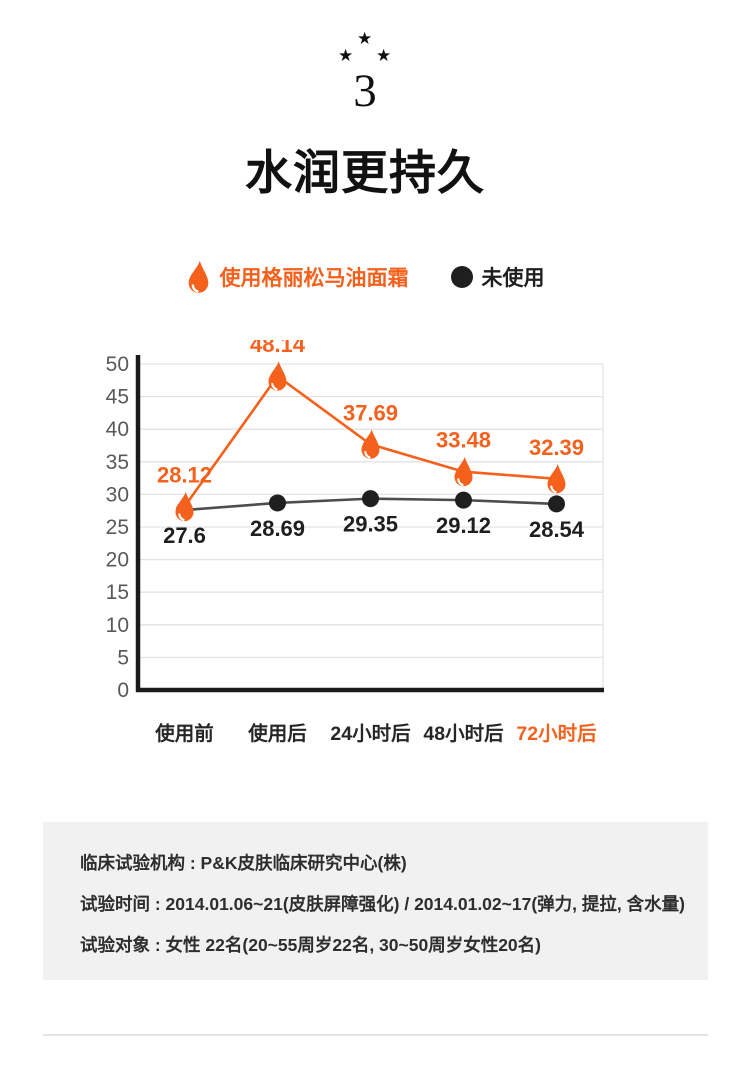  I want to click on legend-label-cream: 使用格丽松马油面霜, so click(314, 278).